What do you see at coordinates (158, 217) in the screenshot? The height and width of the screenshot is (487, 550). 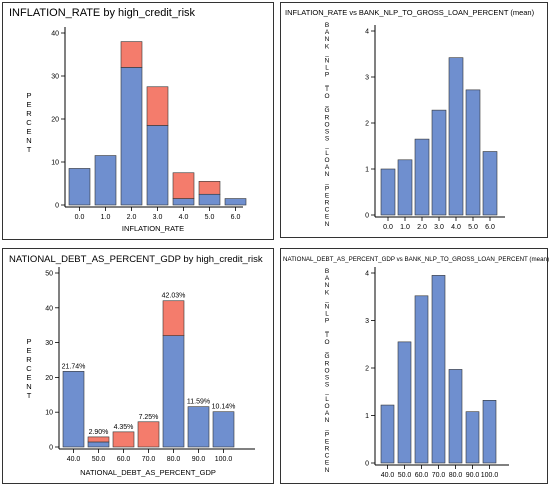 I see `x-tick-label: 3.0` at bounding box center [158, 217].